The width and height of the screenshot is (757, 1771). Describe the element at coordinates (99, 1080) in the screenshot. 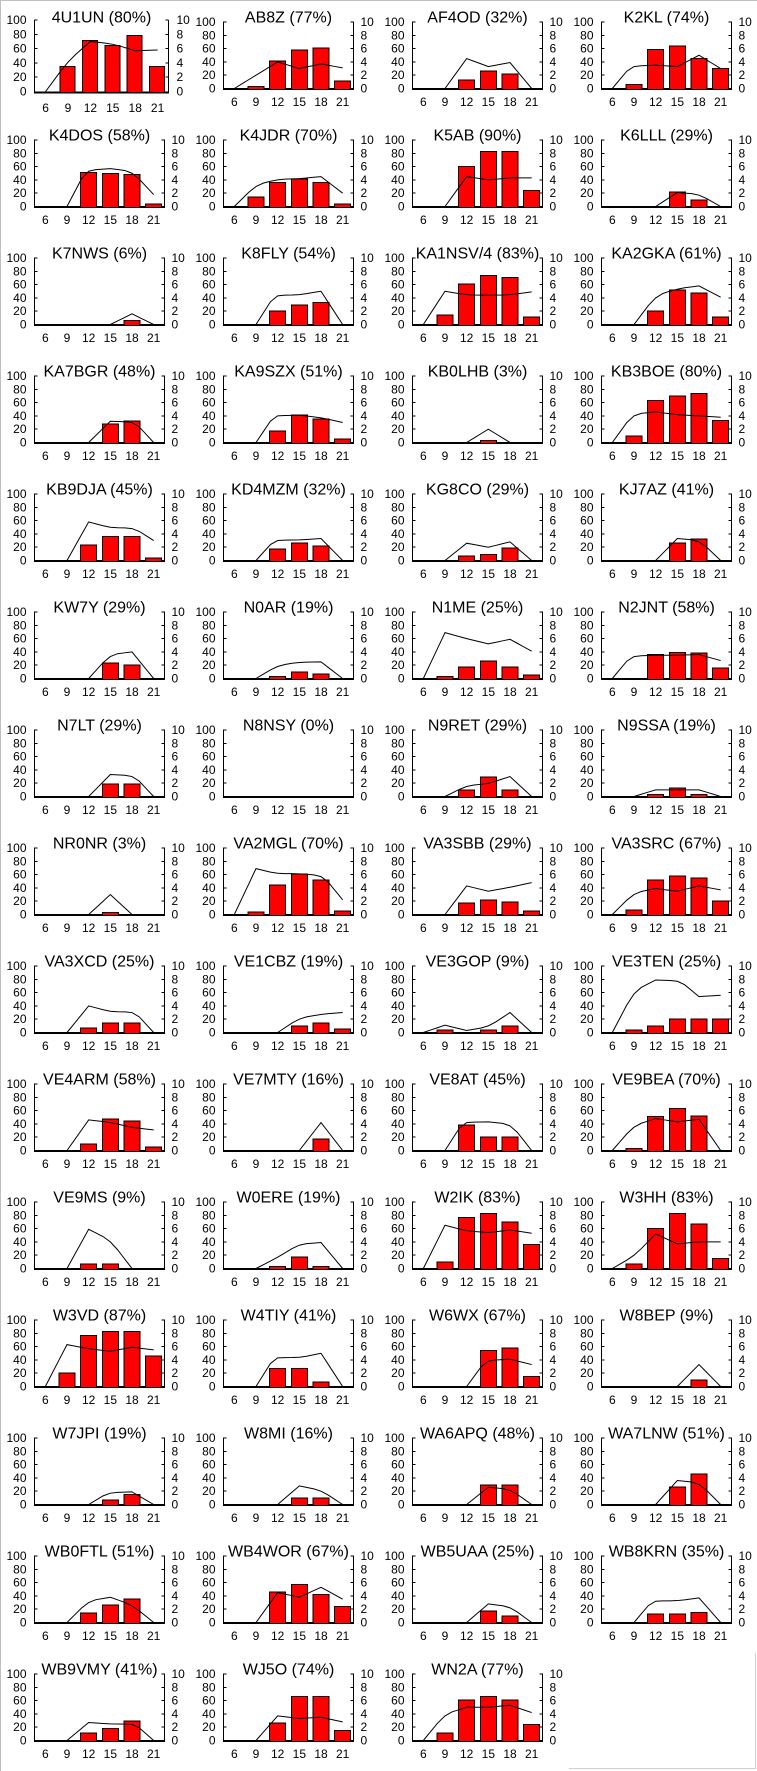

I see `svg-text: VE4ARM (58%)` at that location.